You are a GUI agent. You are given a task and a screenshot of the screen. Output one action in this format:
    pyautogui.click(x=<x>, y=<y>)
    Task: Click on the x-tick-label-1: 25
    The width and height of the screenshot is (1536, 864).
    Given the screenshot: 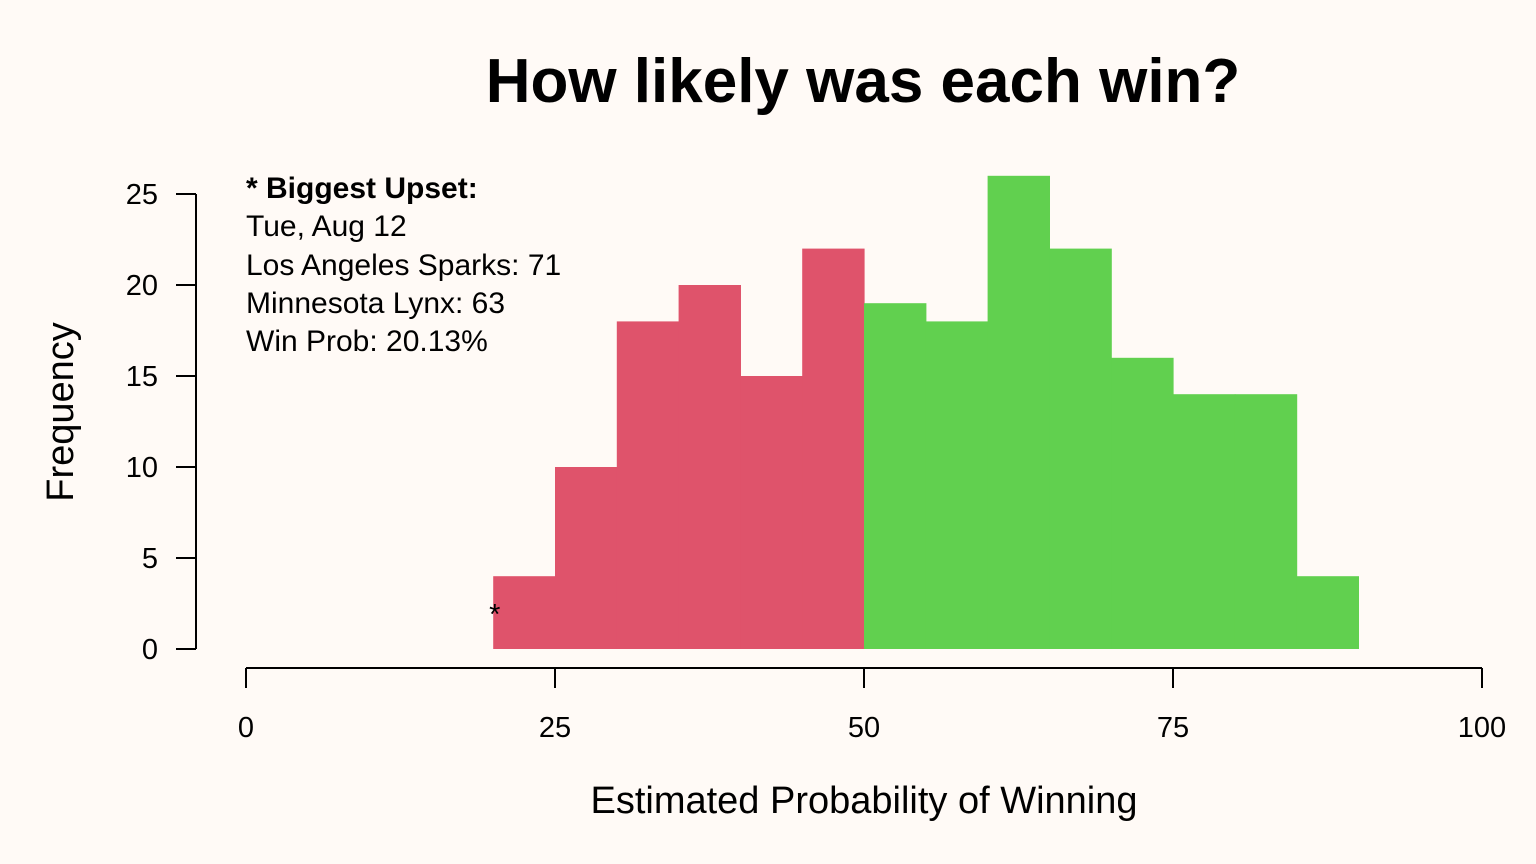 What is the action you would take?
    pyautogui.click(x=555, y=728)
    